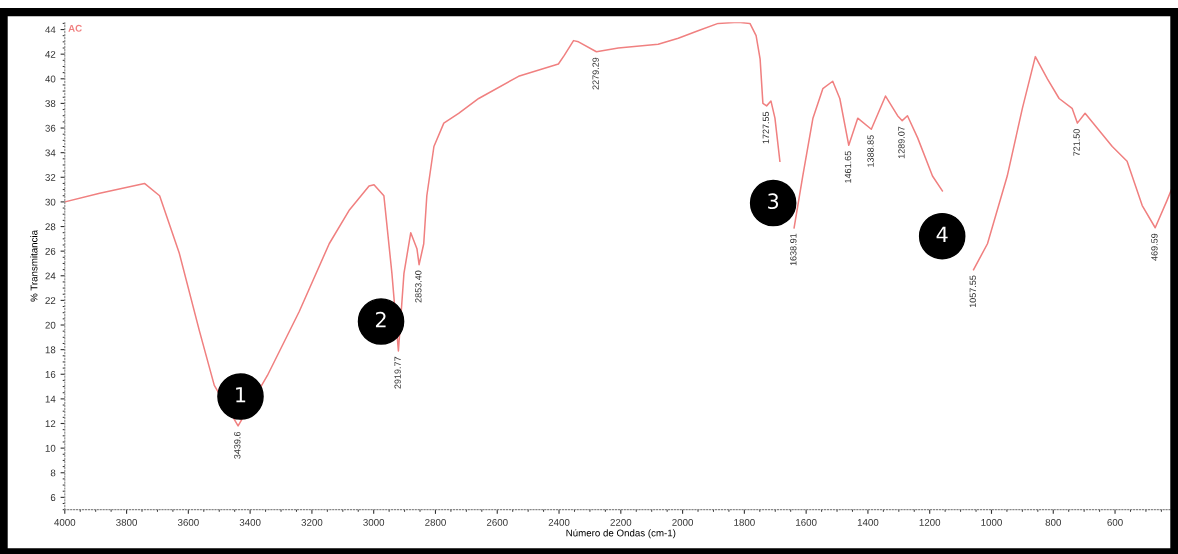  Describe the element at coordinates (683, 522) in the screenshot. I see `x-tick-label: 2000` at that location.